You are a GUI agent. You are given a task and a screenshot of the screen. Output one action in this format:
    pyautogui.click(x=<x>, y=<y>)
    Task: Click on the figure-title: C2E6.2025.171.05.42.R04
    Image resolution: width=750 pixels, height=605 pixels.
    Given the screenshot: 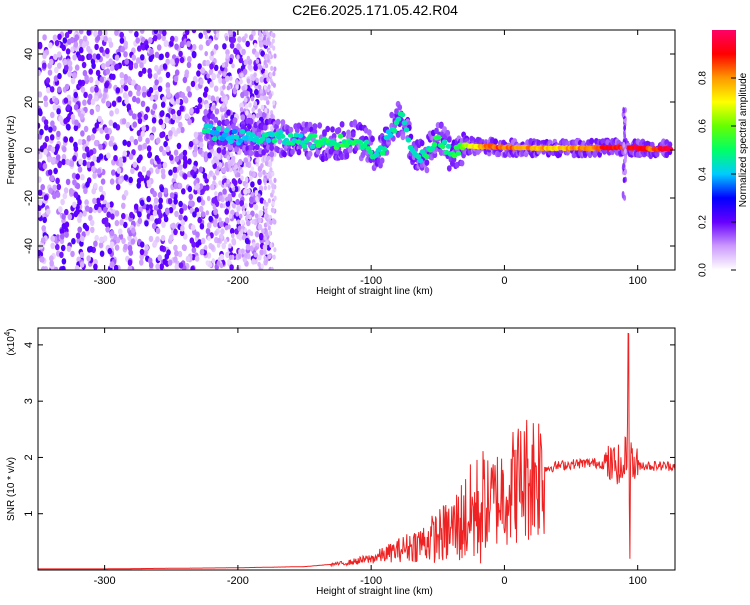 What is the action you would take?
    pyautogui.click(x=375, y=10)
    